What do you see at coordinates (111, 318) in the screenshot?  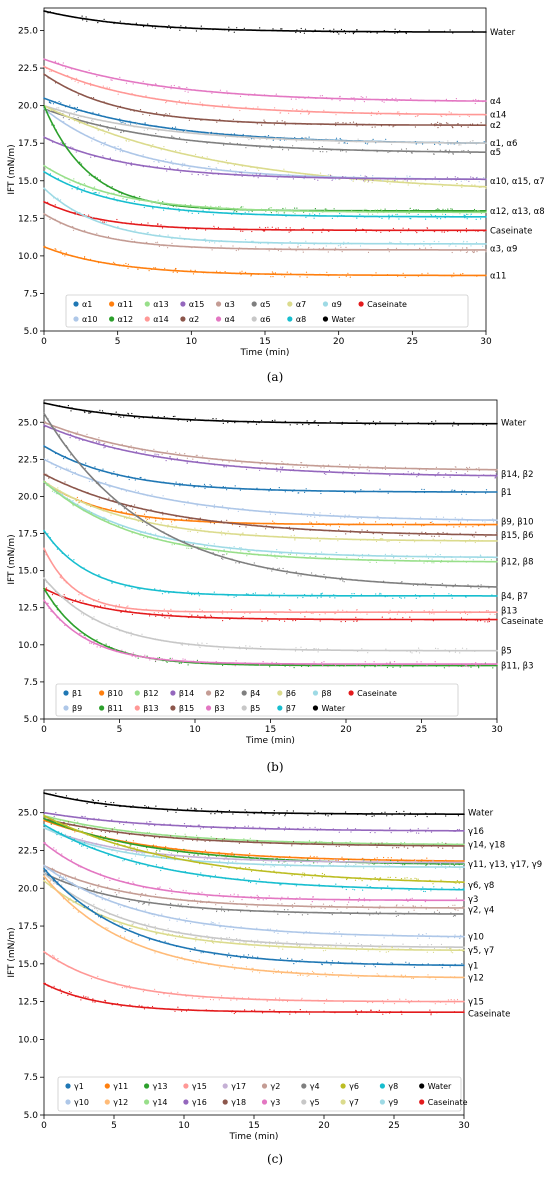 I see `legend-marker` at bounding box center [111, 318].